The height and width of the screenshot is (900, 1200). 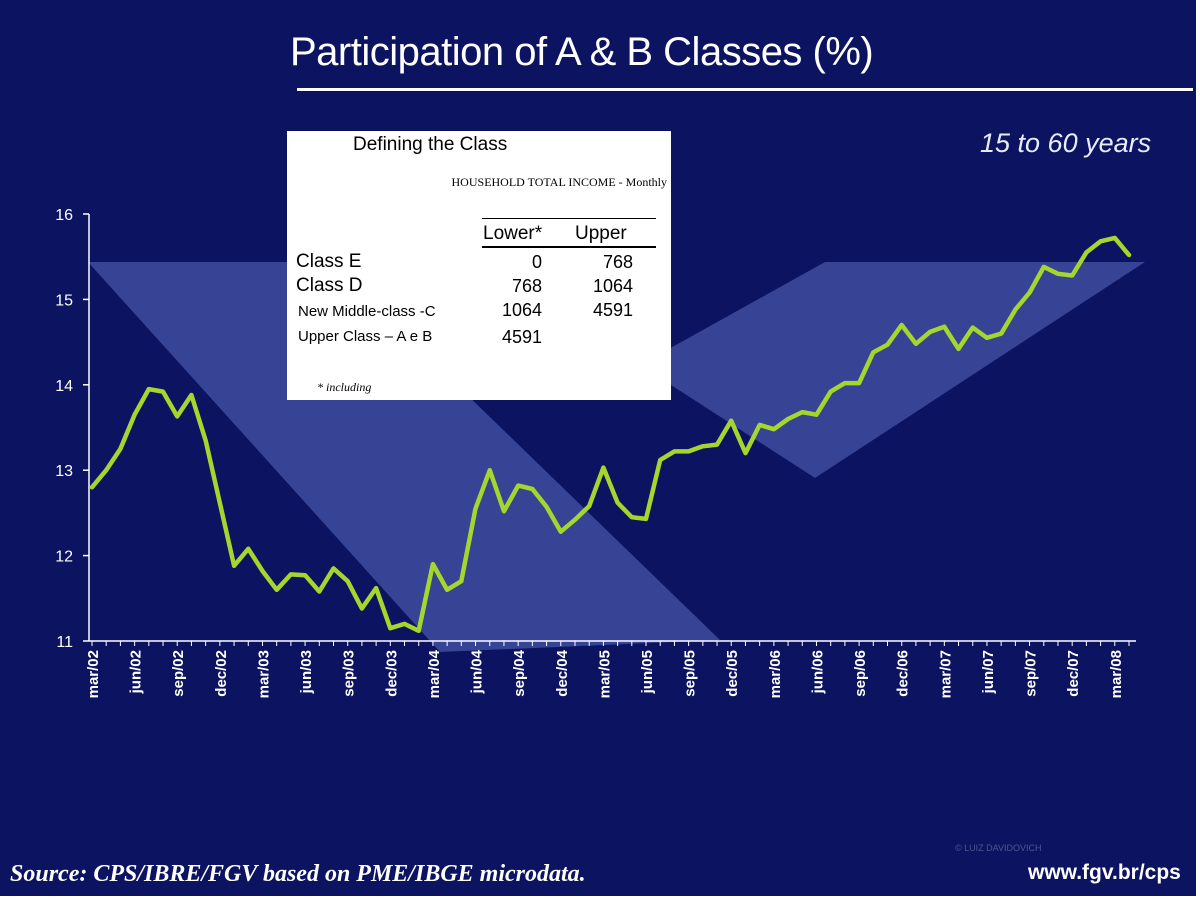 What do you see at coordinates (329, 261) in the screenshot?
I see `row-label-class-e: Class E` at bounding box center [329, 261].